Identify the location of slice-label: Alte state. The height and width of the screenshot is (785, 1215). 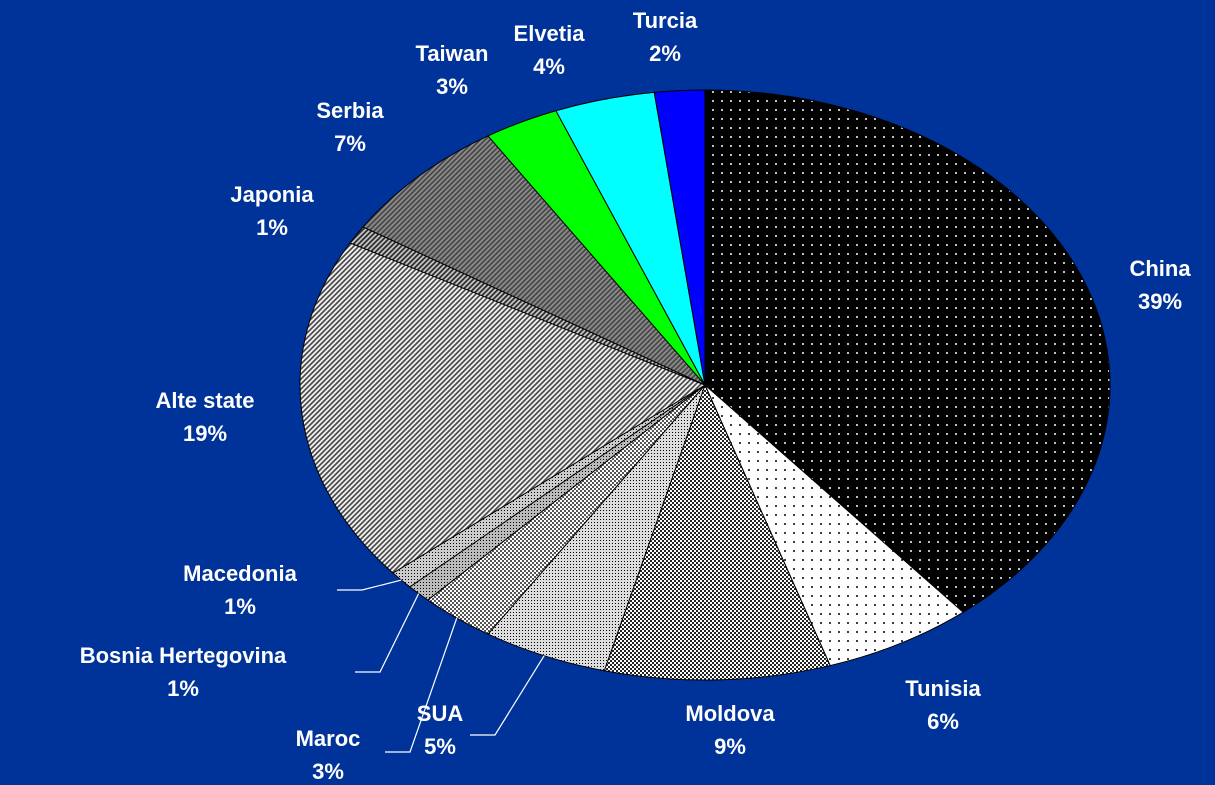
(204, 400).